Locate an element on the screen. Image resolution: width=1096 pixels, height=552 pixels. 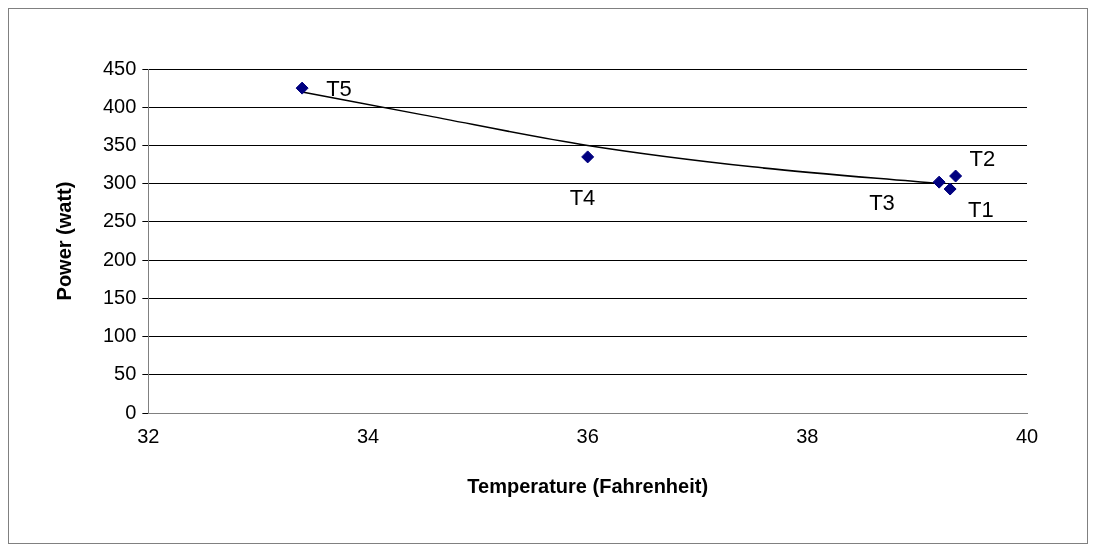
x-axis-title: Temperature (Fahrenheit) is located at coordinates (588, 485).